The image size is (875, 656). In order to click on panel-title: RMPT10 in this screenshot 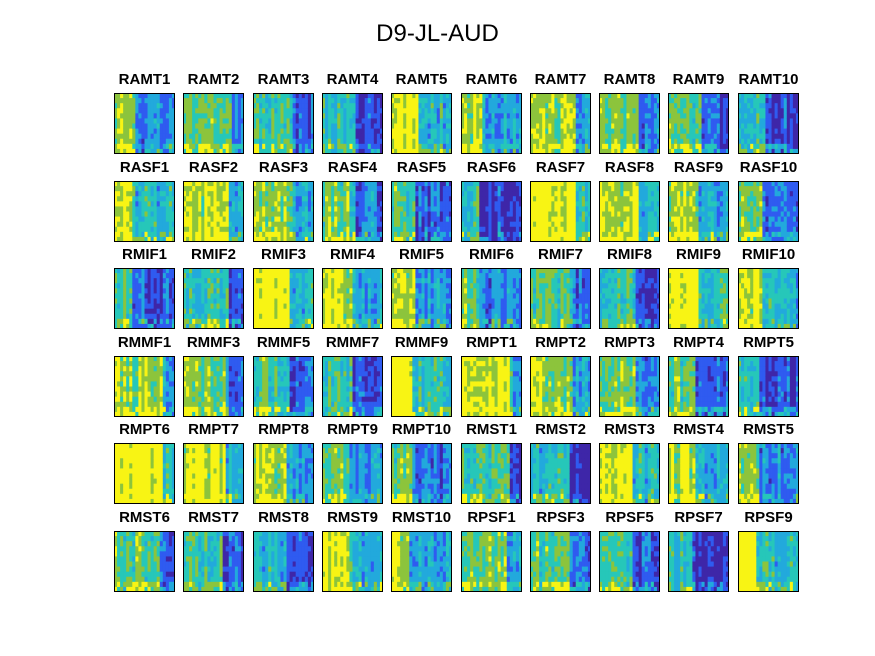, I will do `click(421, 429)`.